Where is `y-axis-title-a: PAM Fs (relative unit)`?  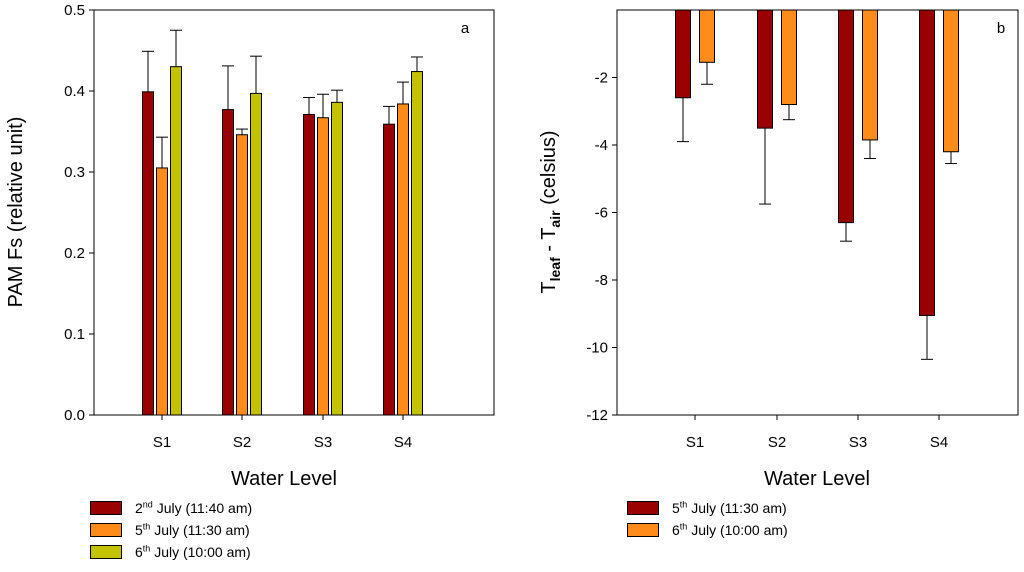 y-axis-title-a: PAM Fs (relative unit) is located at coordinates (16, 212).